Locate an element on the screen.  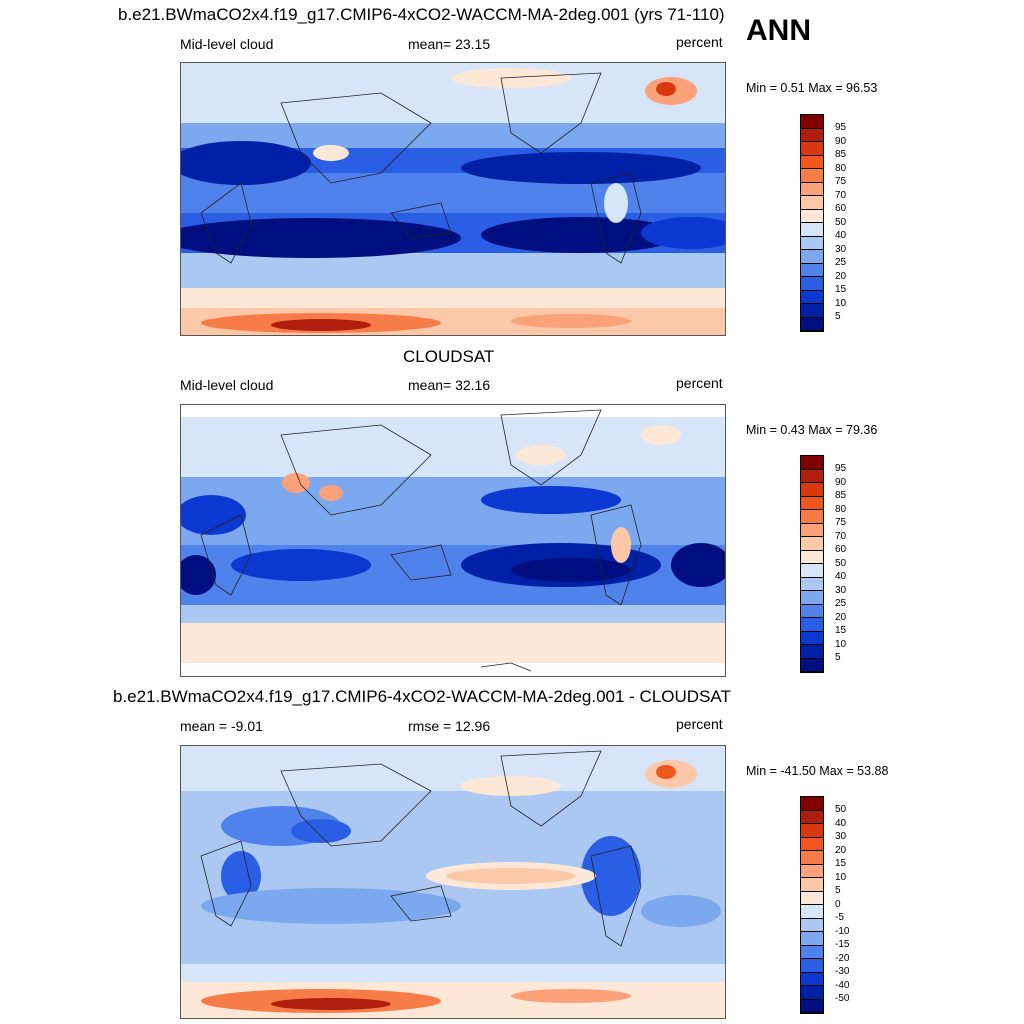
panel-2-colorbar-tick: 50 is located at coordinates (841, 563).